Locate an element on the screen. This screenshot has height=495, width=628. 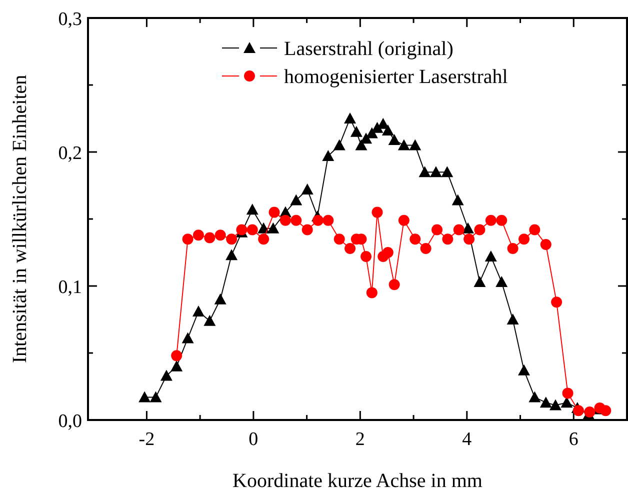
y-tick-label: 0,2 is located at coordinates (70, 153).